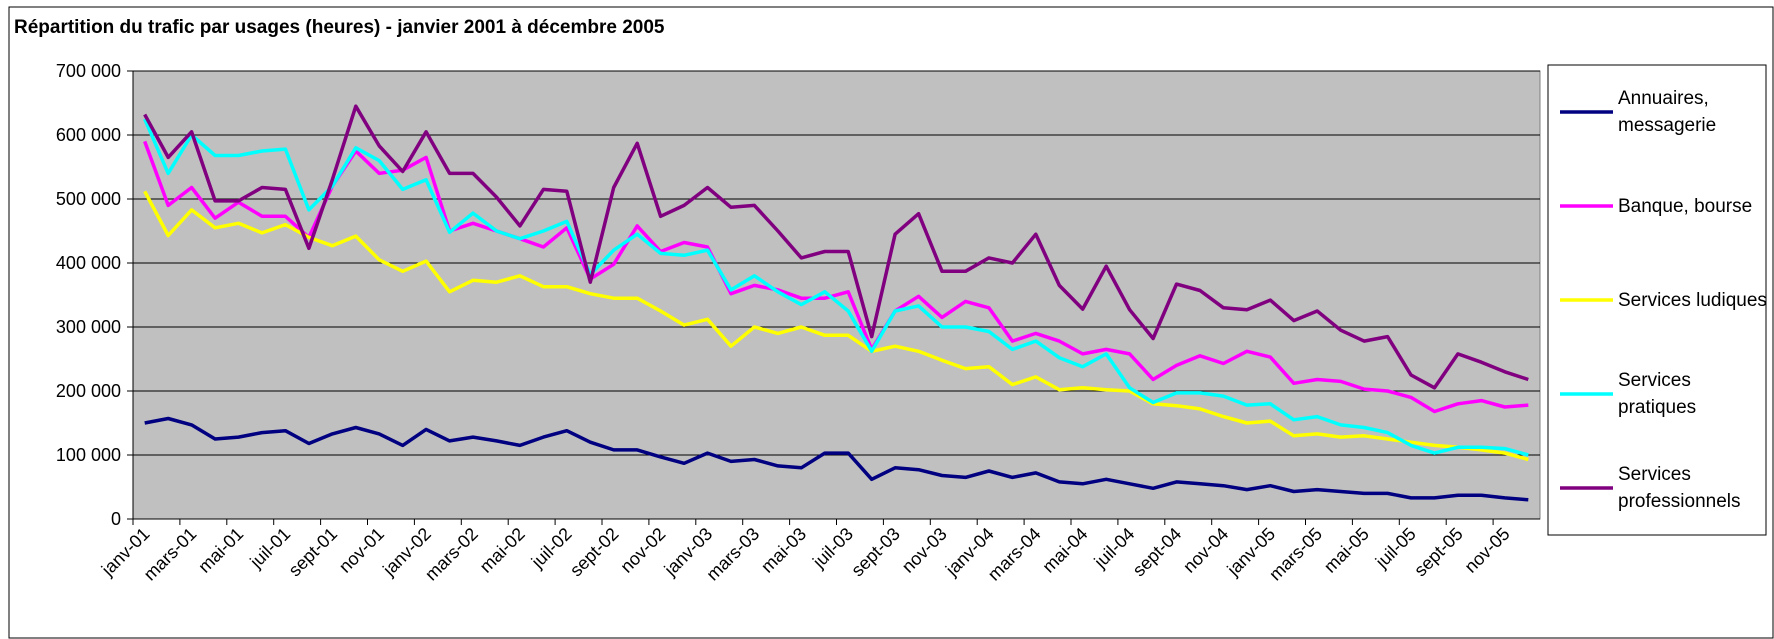 Image resolution: width=1774 pixels, height=639 pixels. Describe the element at coordinates (313, 552) in the screenshot. I see `x-tick-label: sept-01` at that location.